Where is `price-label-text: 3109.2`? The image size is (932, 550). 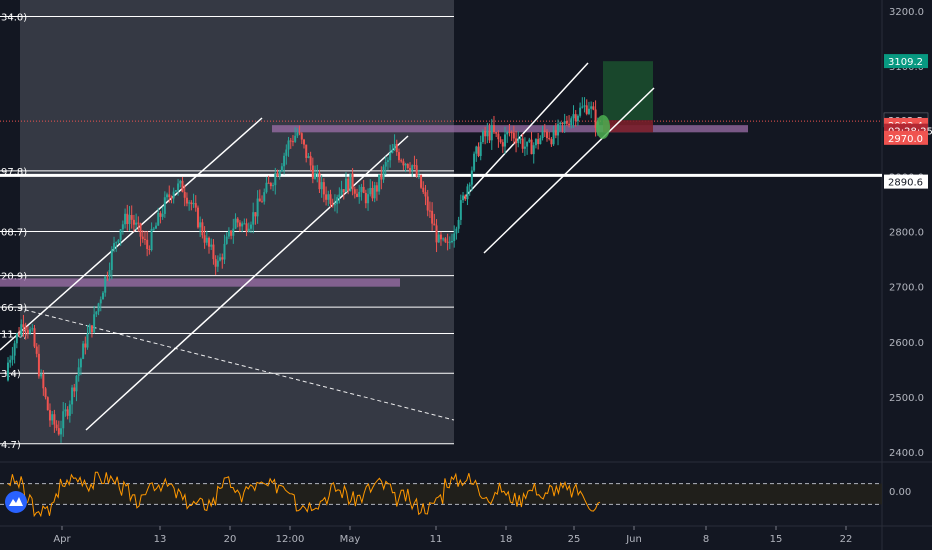 price-label-text: 3109.2 is located at coordinates (905, 62).